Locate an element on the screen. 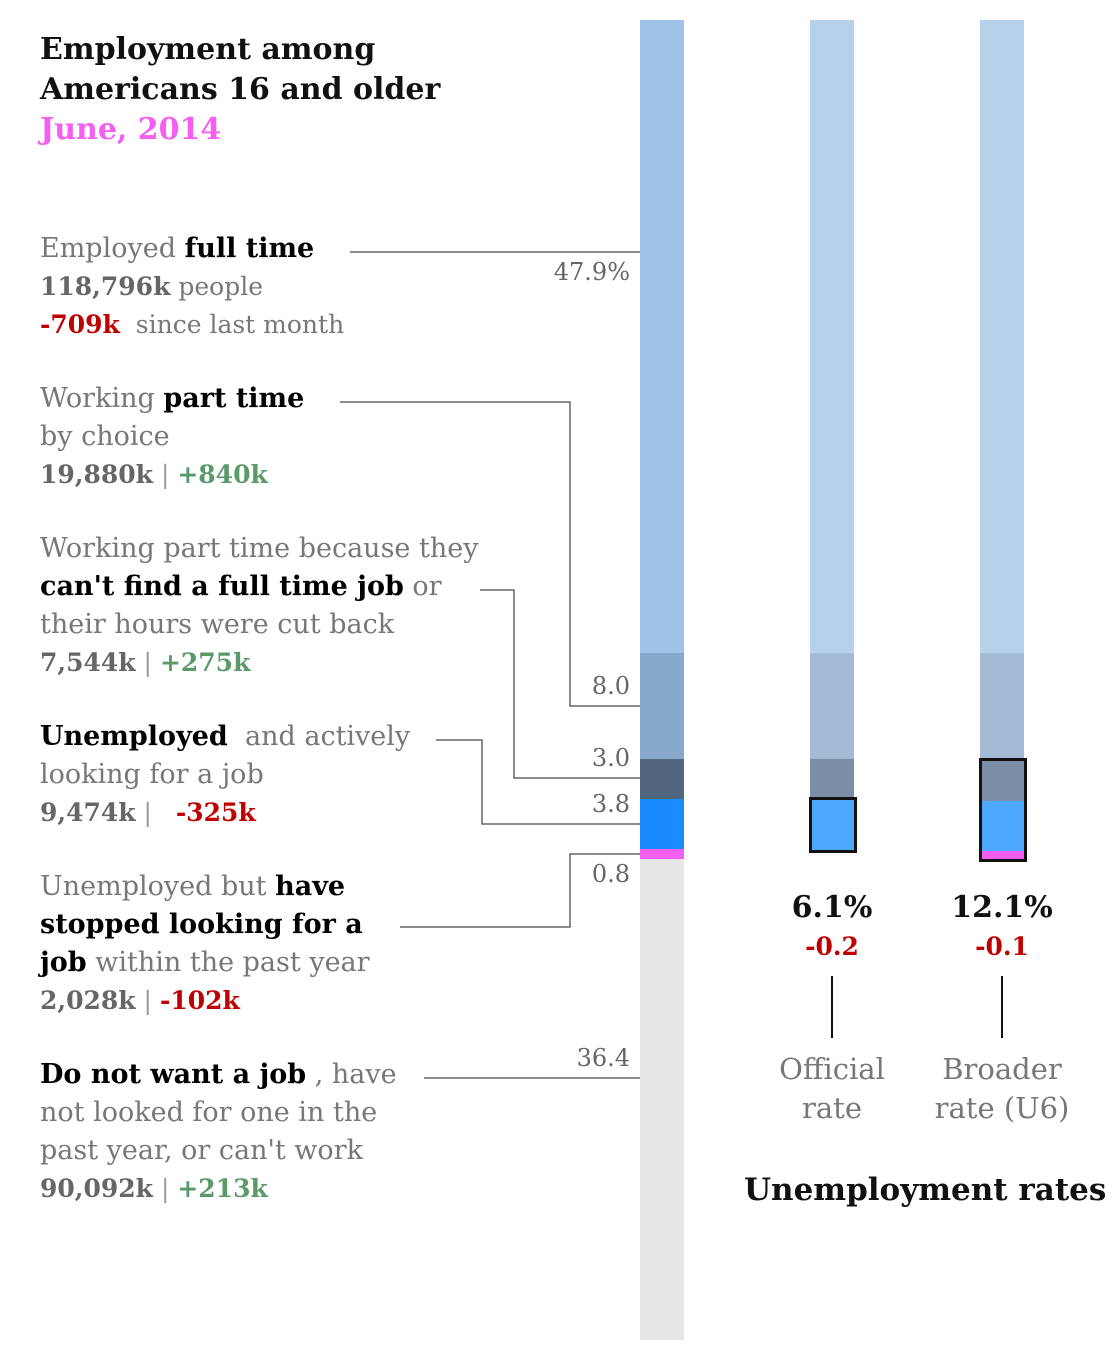  count-suffix: people is located at coordinates (216, 286).